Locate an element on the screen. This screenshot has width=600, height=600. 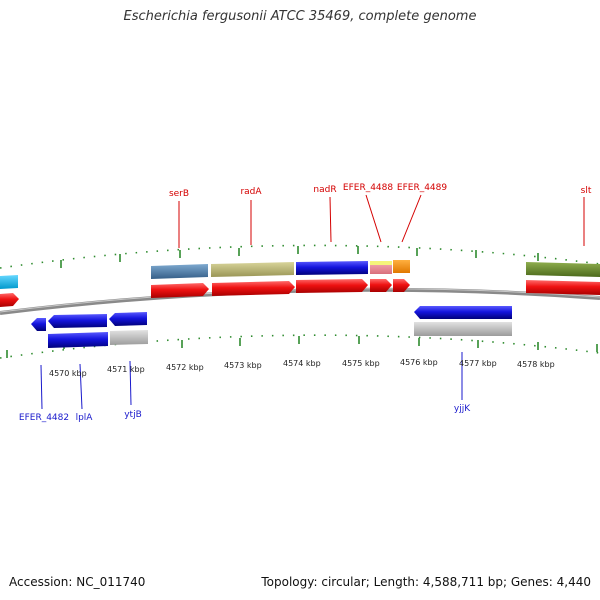
ytjB-annotation-box is located at coordinates (129, 337).